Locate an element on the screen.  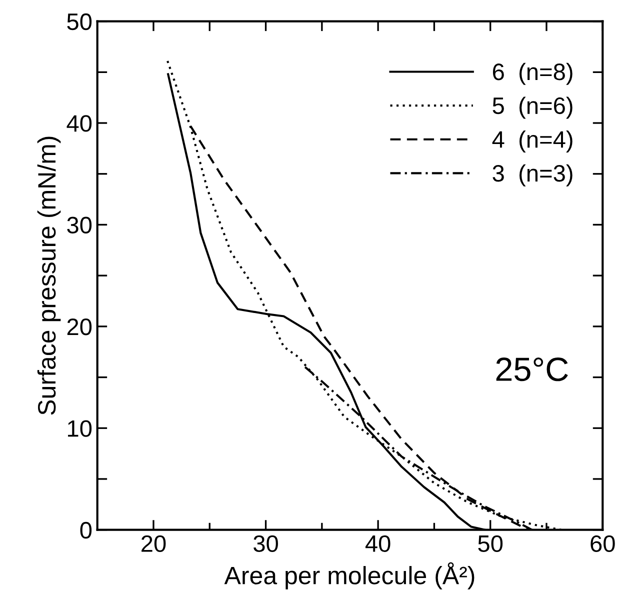
legend-label: 6 (n=8) is located at coordinates (532, 73).